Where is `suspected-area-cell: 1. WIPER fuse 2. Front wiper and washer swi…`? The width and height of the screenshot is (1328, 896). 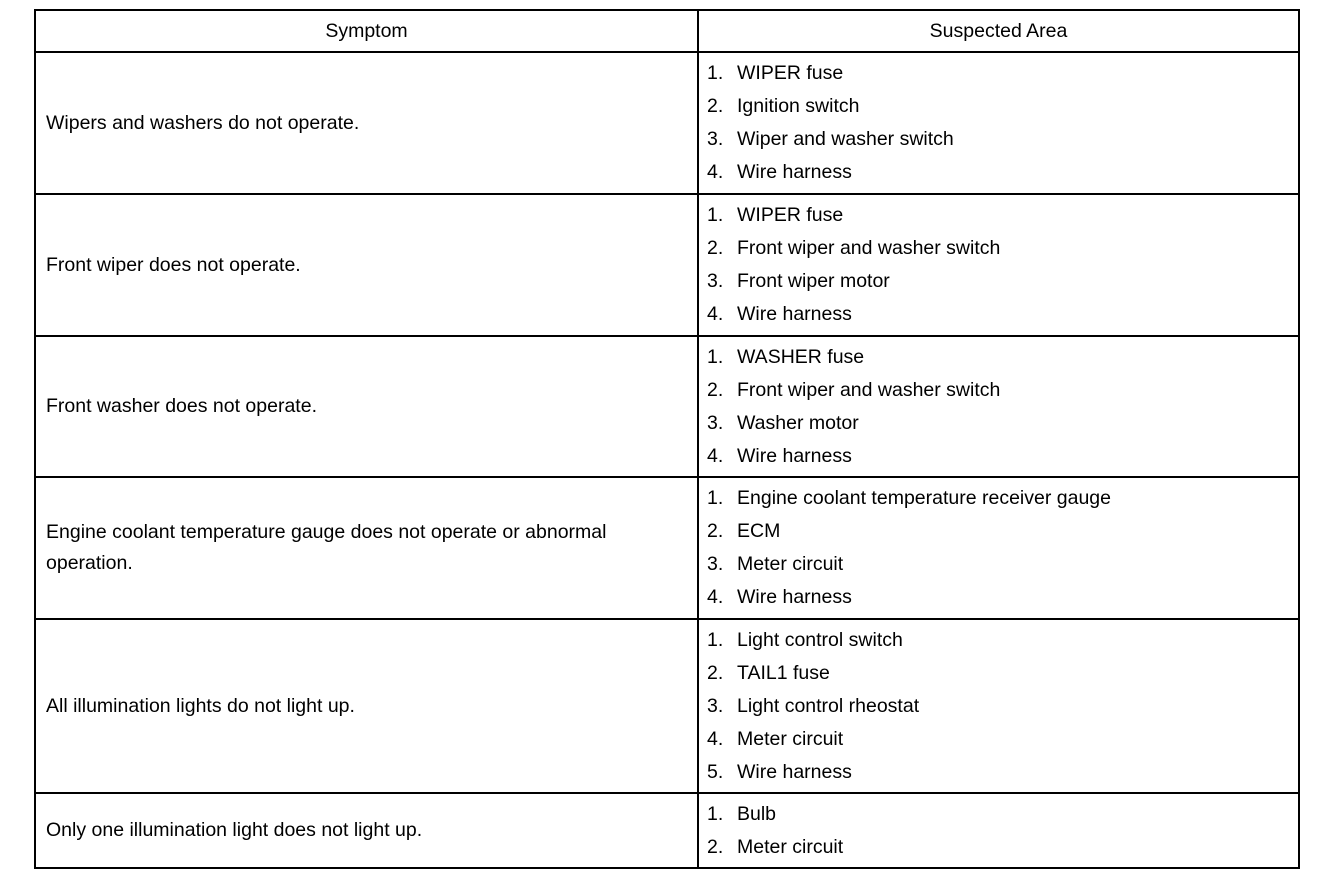
suspected-area-cell: 1. WIPER fuse 2. Front wiper and washer swi… is located at coordinates (998, 265).